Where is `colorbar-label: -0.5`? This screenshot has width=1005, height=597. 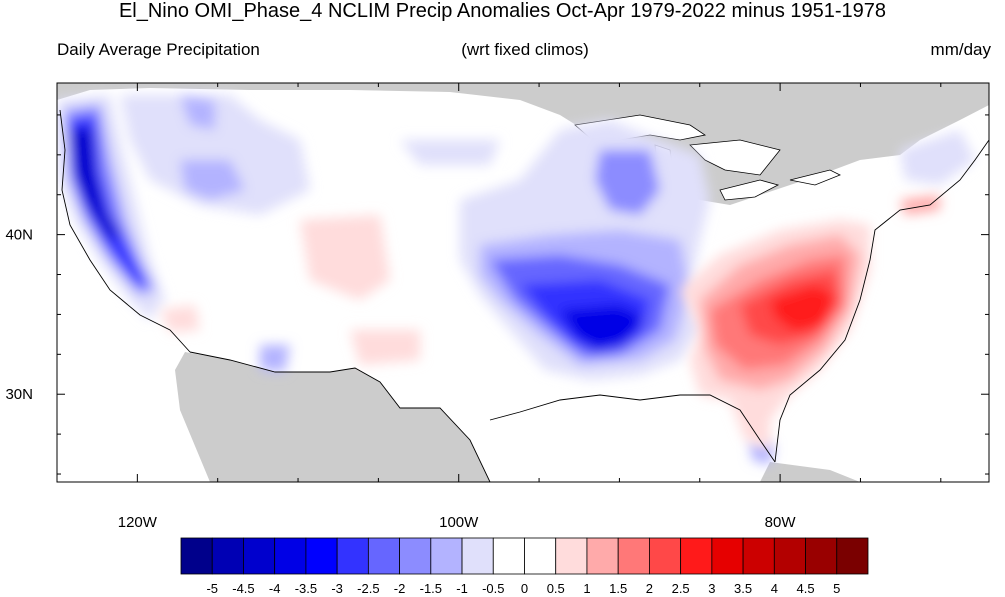 colorbar-label: -0.5 is located at coordinates (493, 588).